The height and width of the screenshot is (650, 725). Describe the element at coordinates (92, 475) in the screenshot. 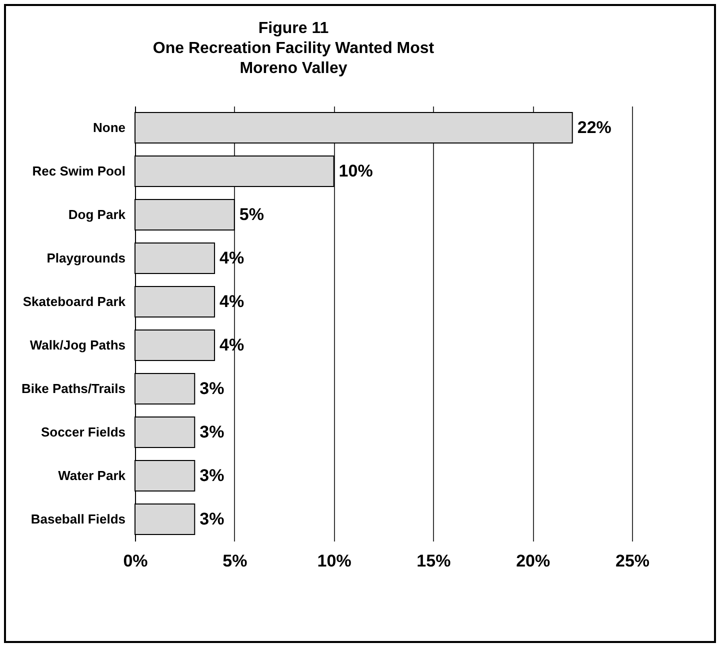

I see `y-tick-label: Water Park` at that location.